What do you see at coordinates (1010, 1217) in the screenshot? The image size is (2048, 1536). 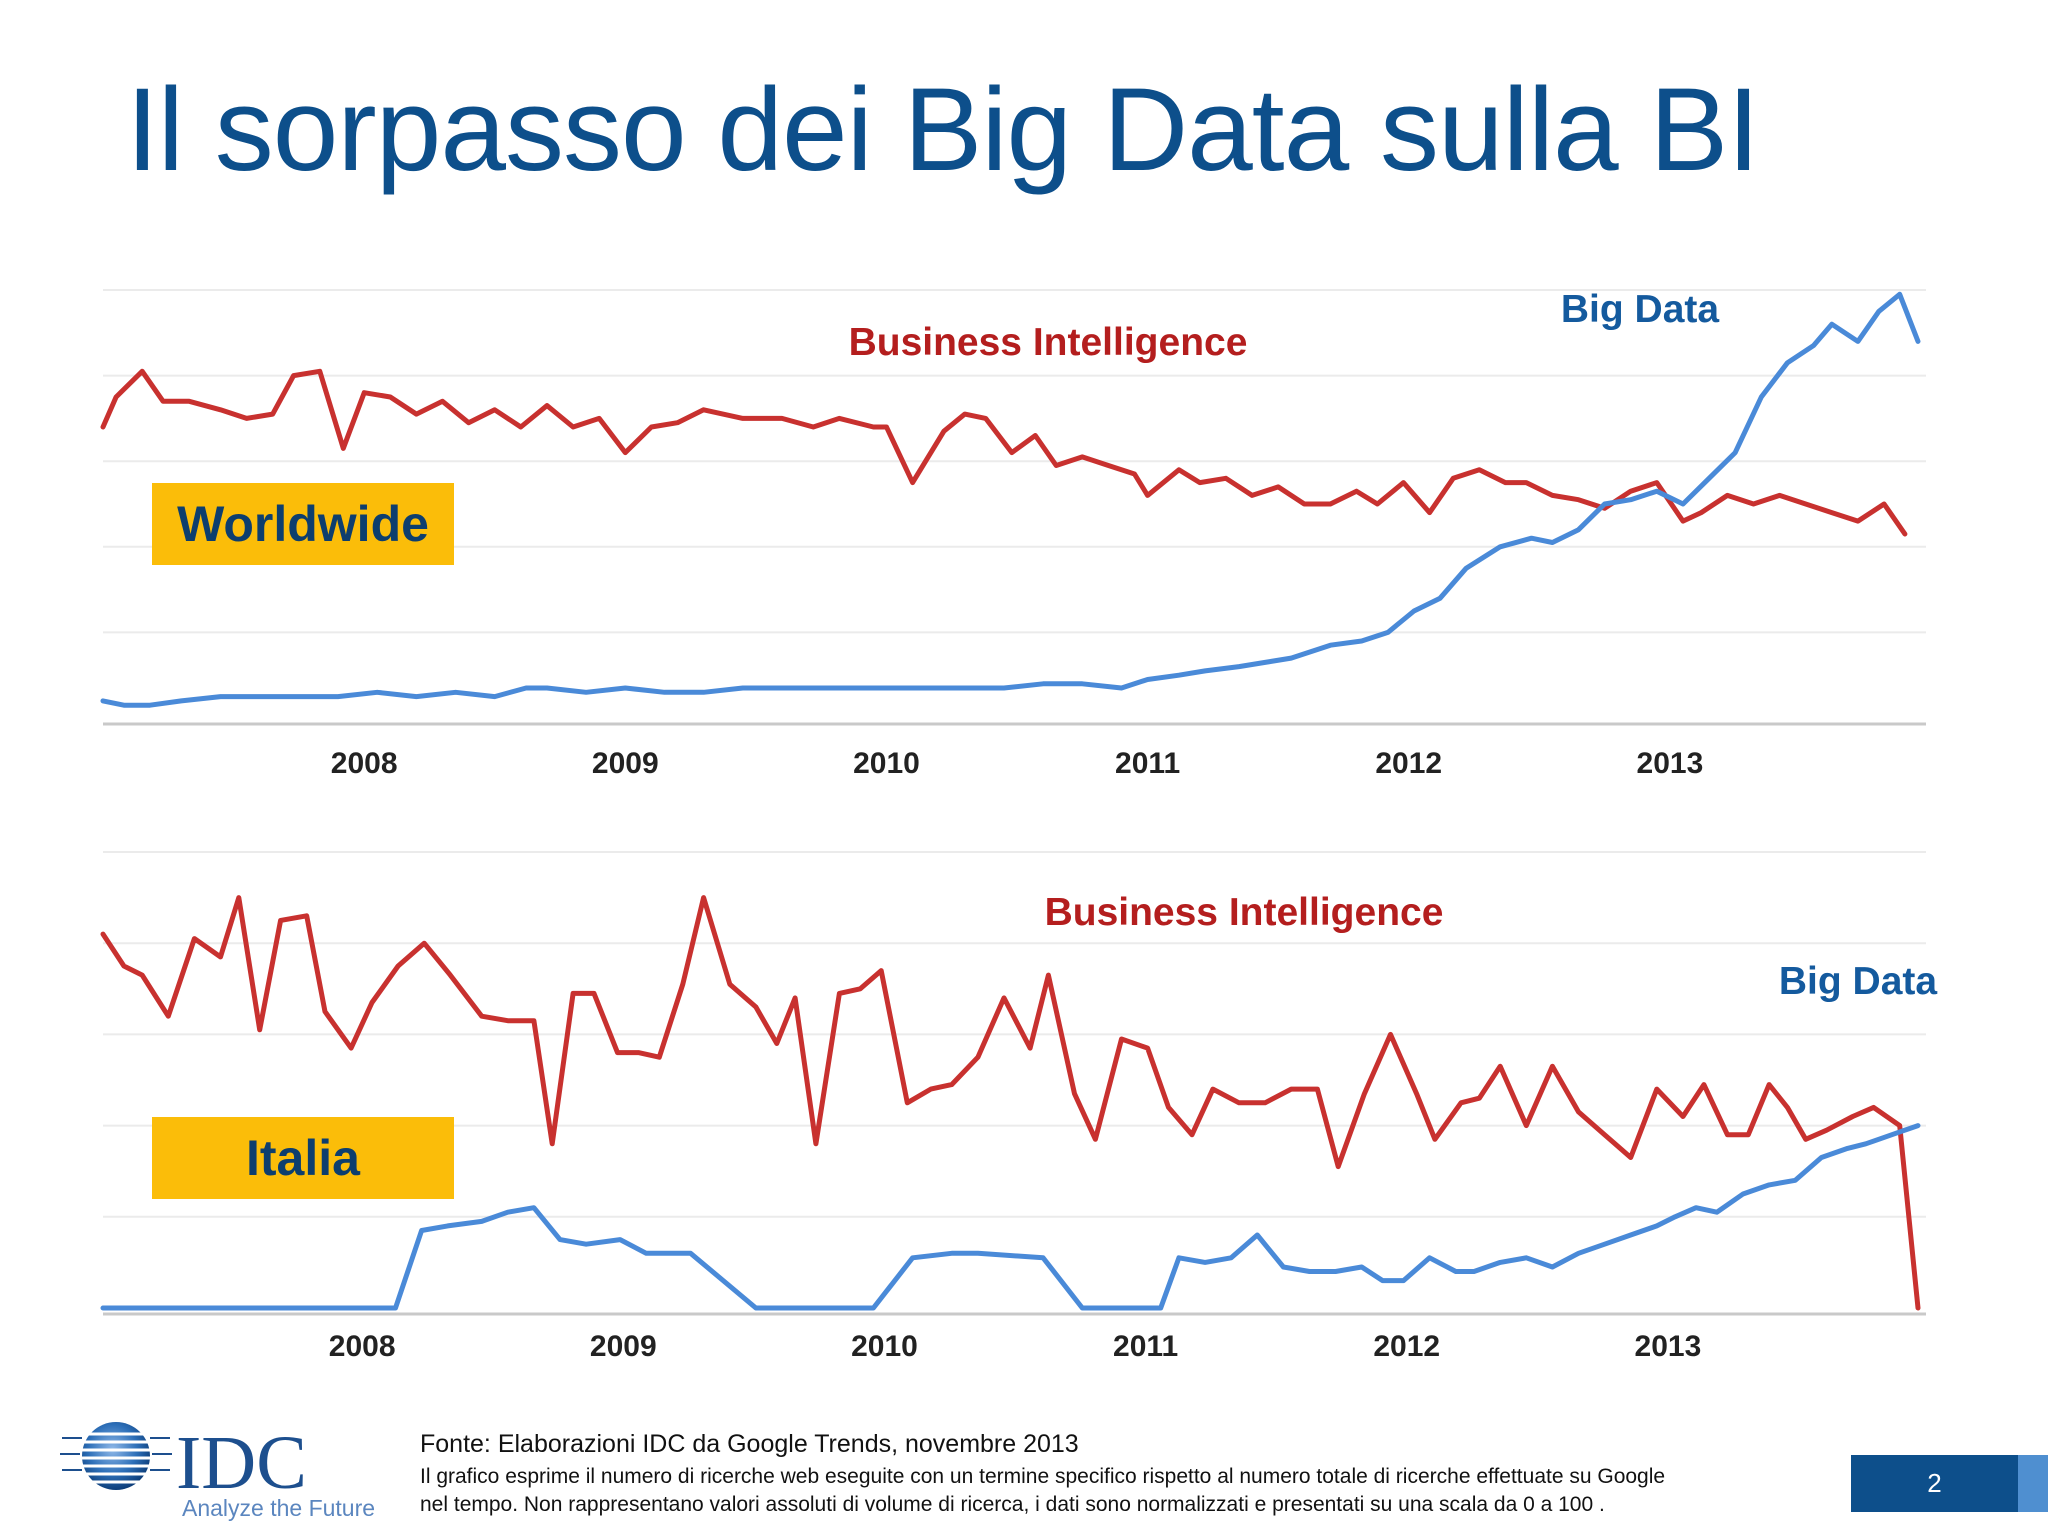 I see `series-line-big-data` at bounding box center [1010, 1217].